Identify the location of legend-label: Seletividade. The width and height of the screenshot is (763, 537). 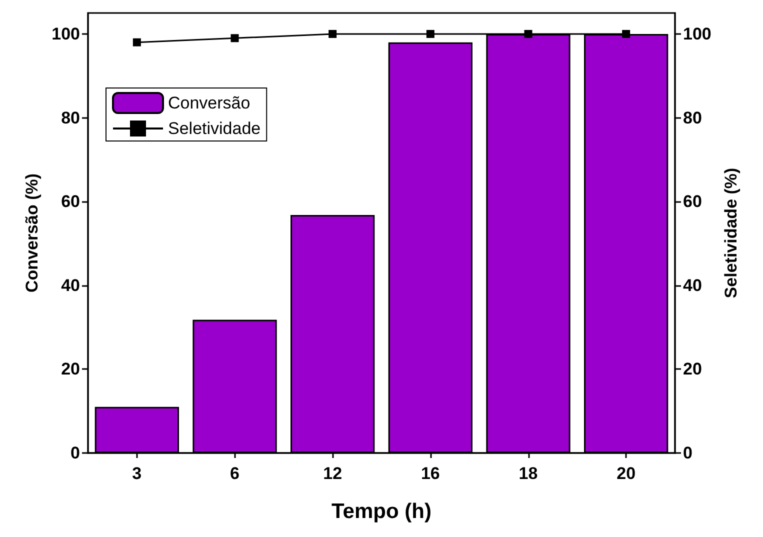
(214, 128).